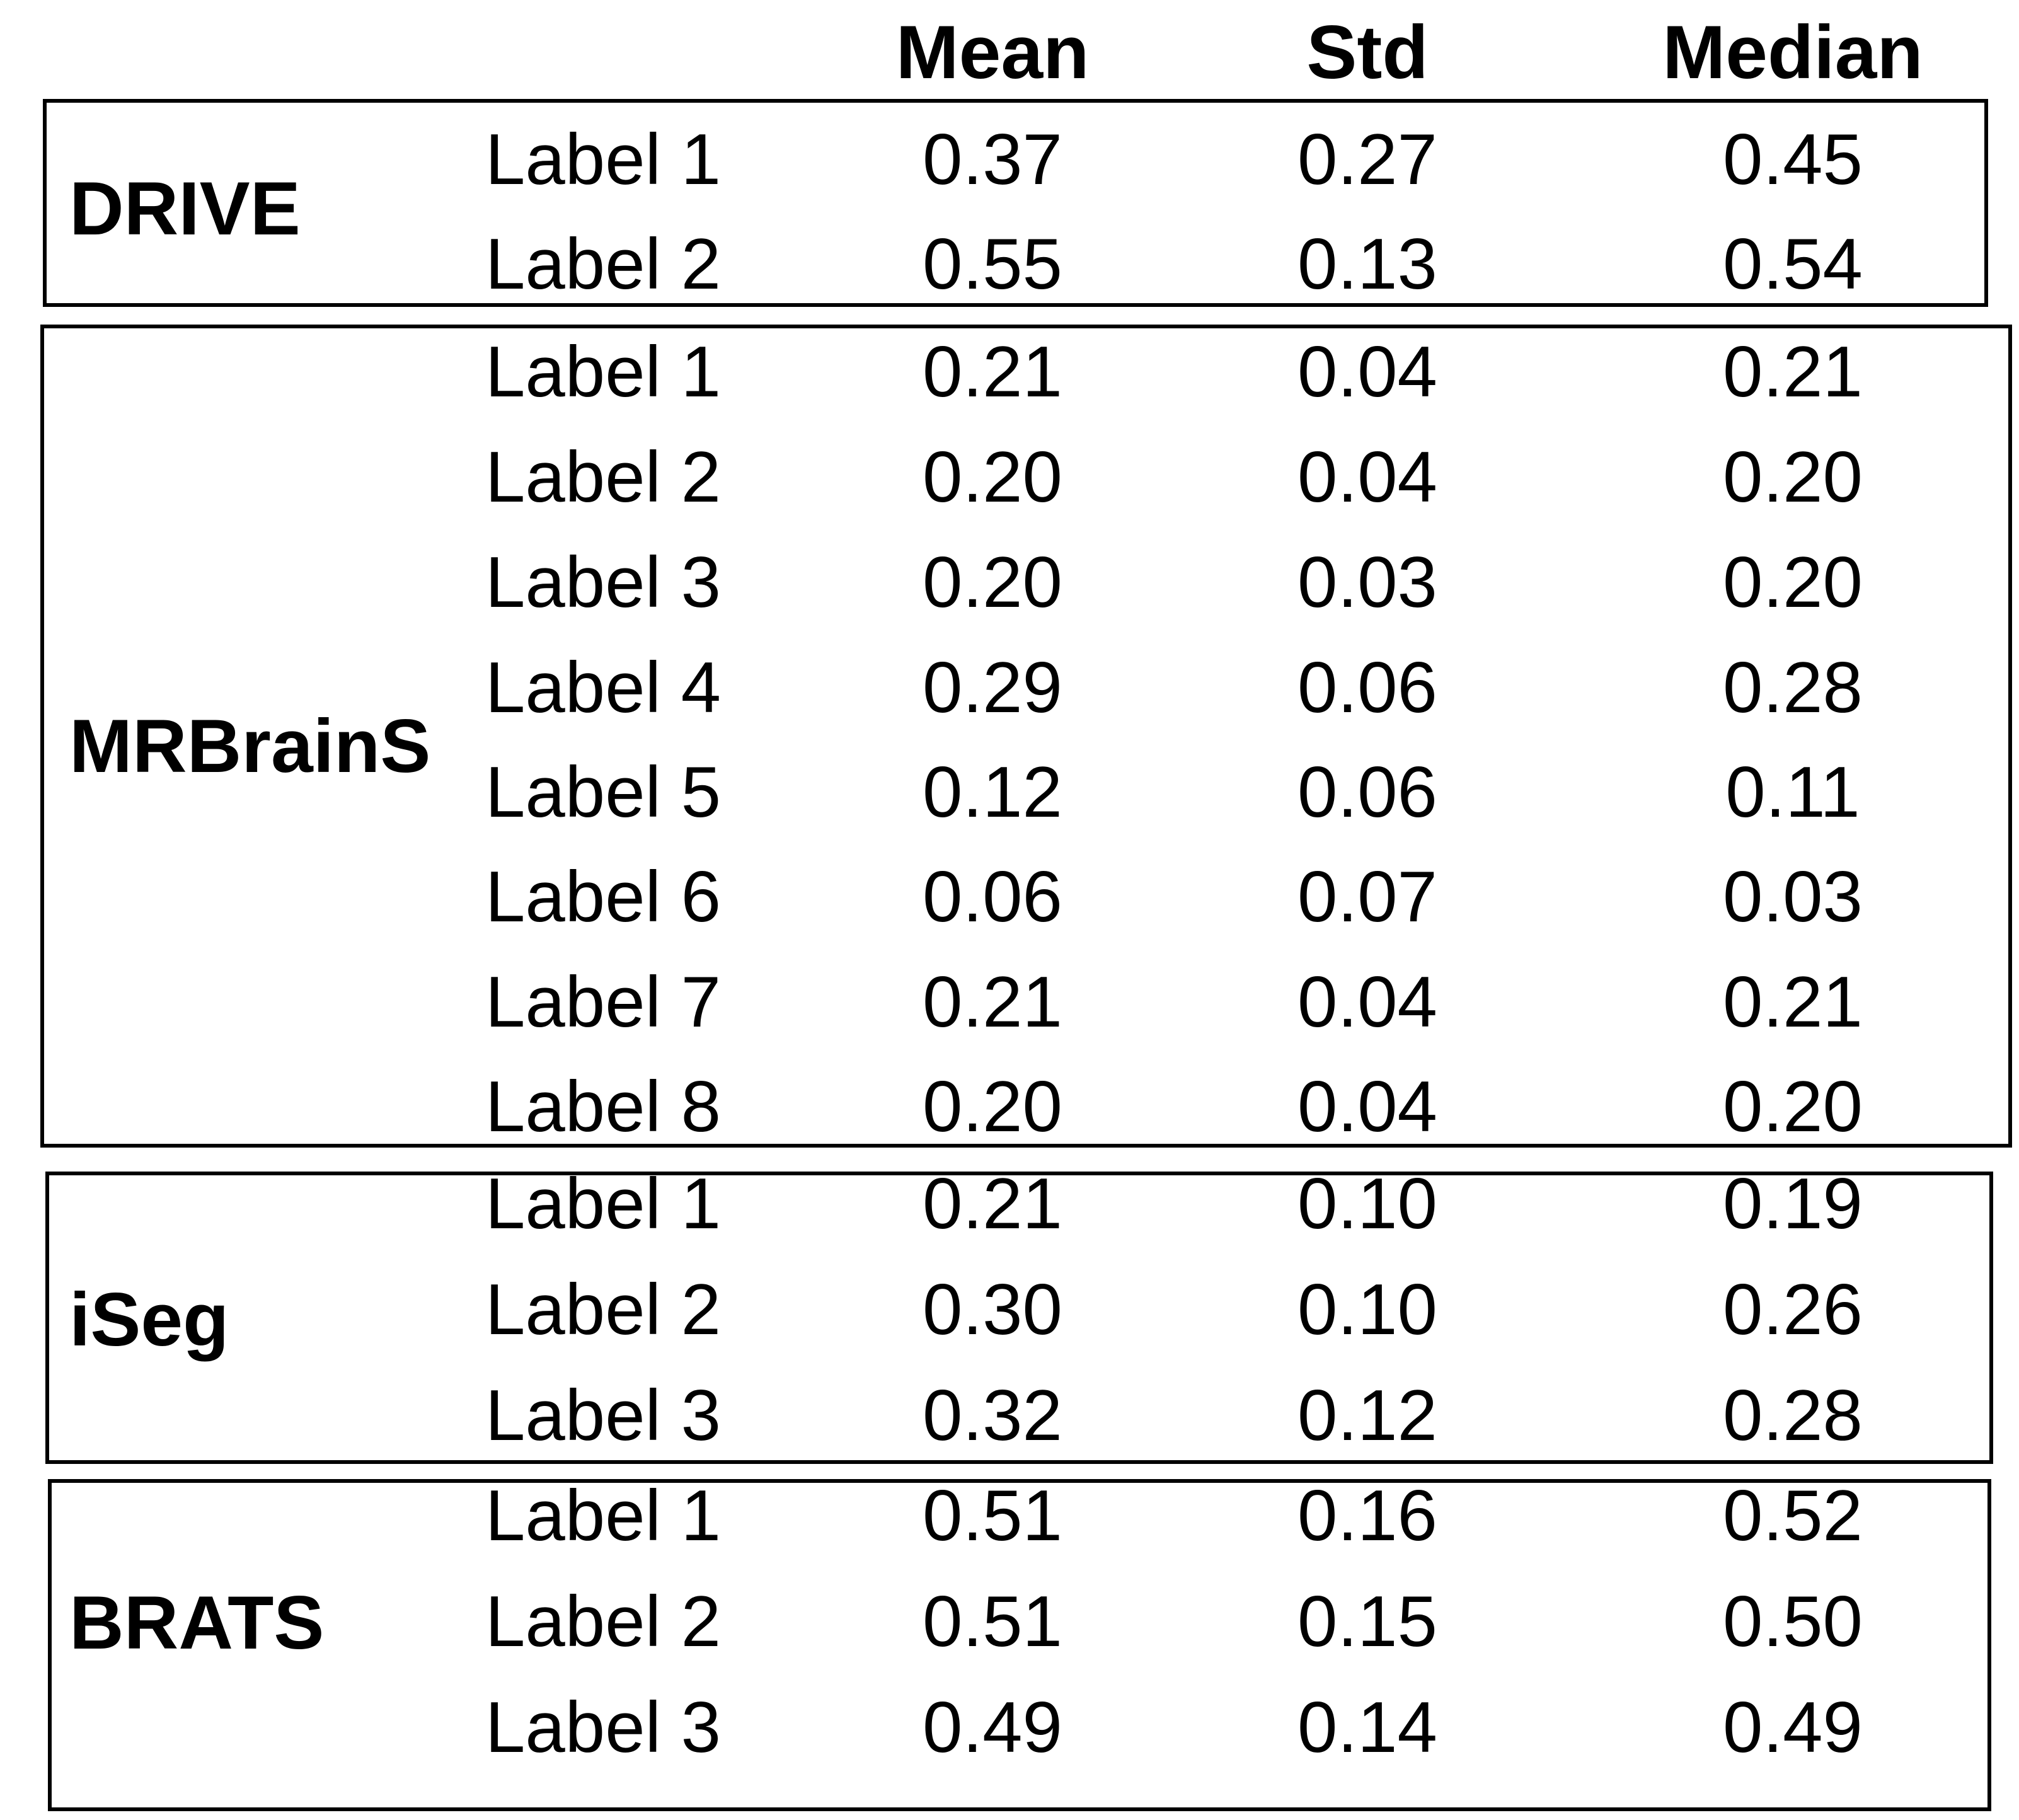  What do you see at coordinates (1793, 897) in the screenshot?
I see `median-value: 0.03` at bounding box center [1793, 897].